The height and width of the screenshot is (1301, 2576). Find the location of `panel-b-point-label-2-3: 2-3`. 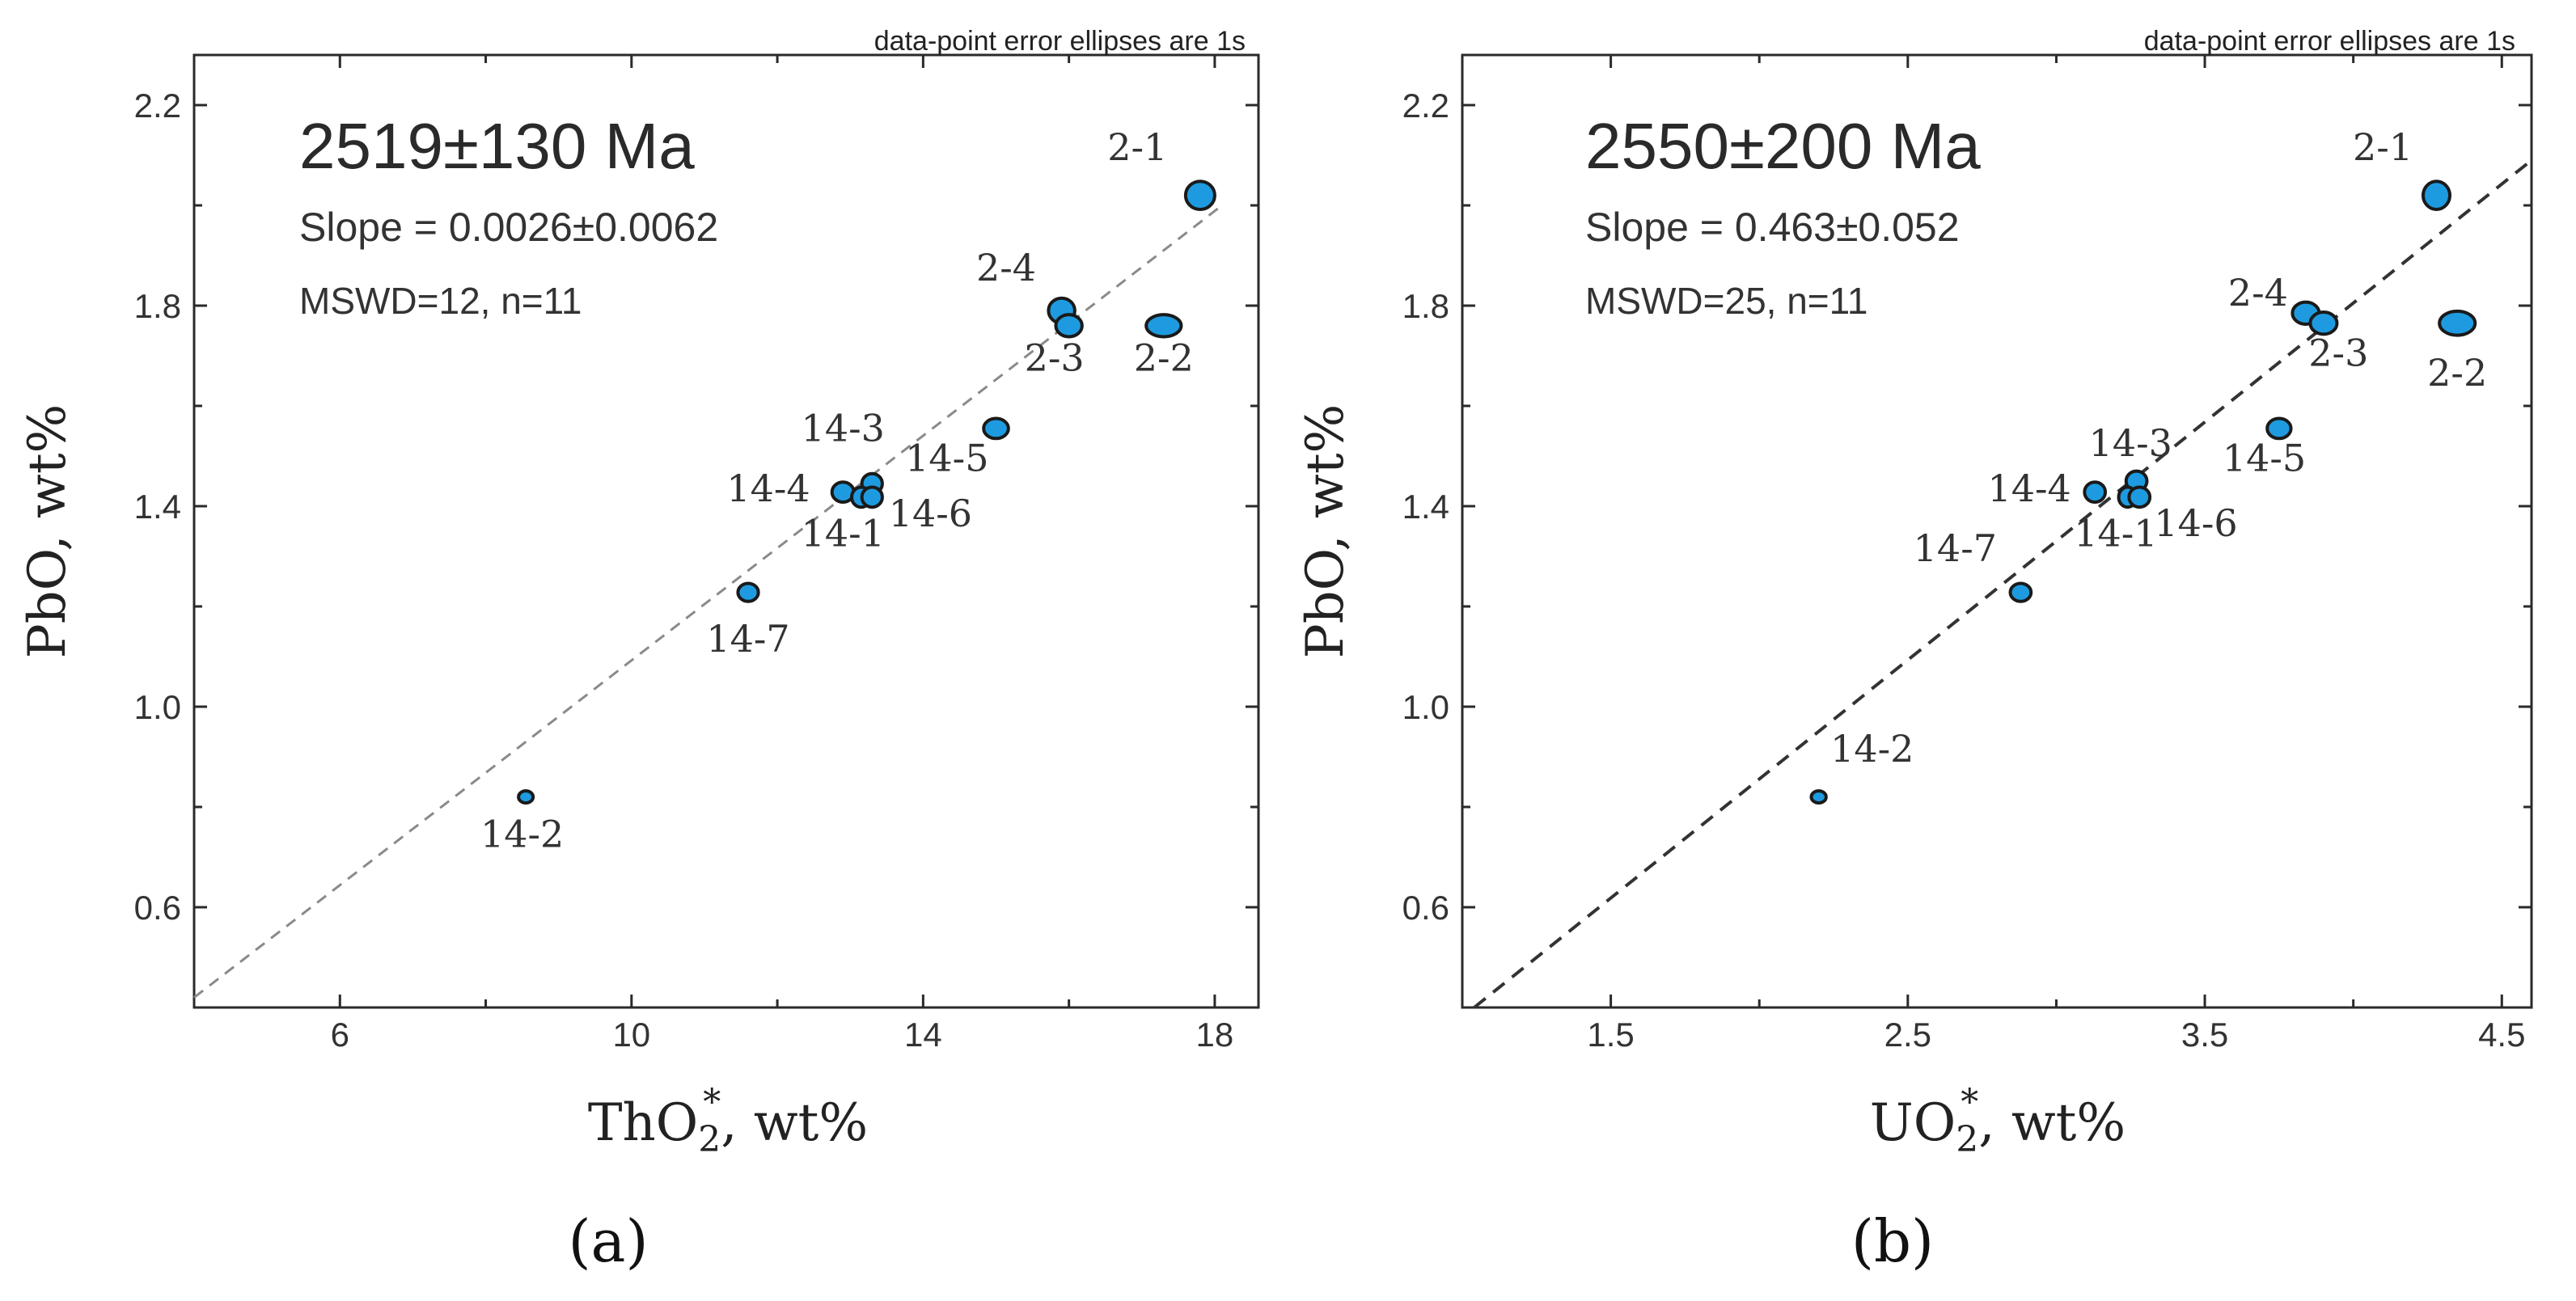

panel-b-point-label-2-3: 2-3 is located at coordinates (2338, 352).